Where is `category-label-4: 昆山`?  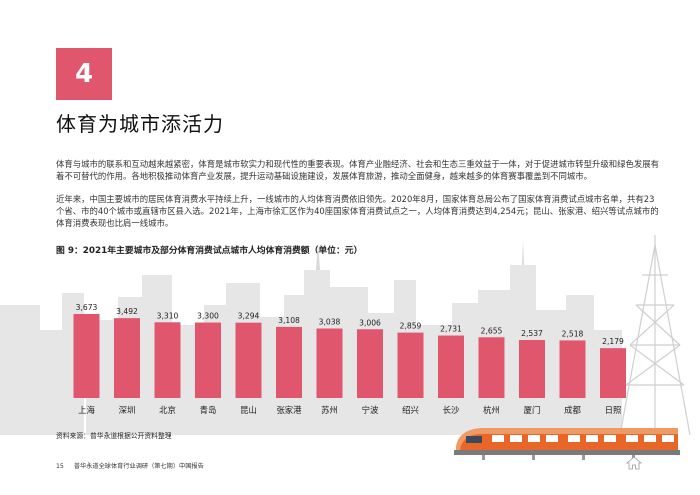 category-label-4: 昆山 is located at coordinates (248, 410).